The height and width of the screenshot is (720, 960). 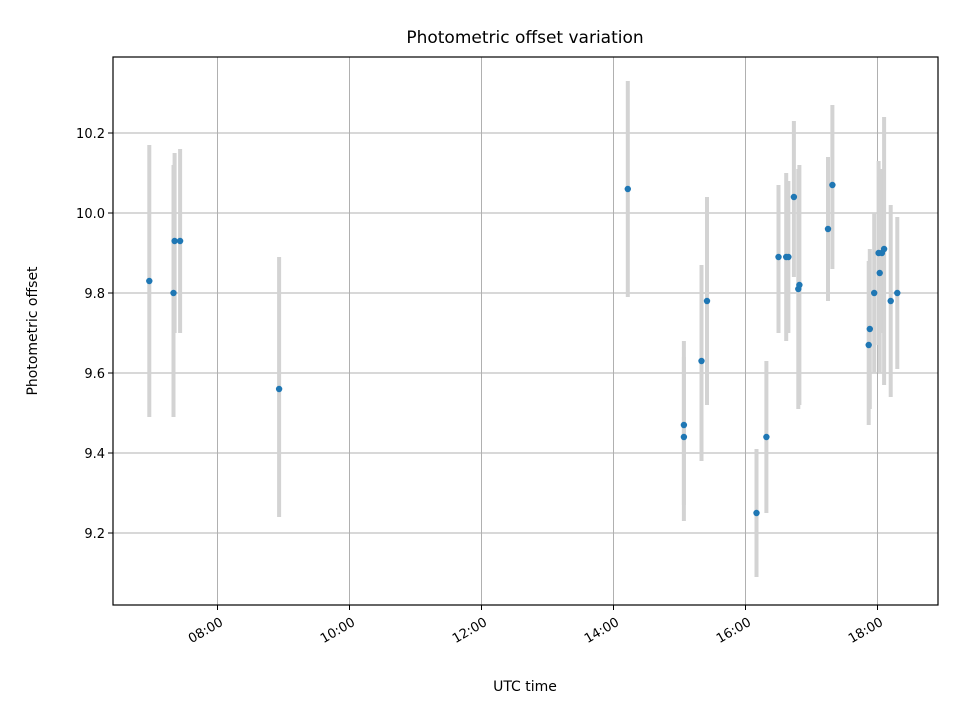 What do you see at coordinates (33, 331) in the screenshot?
I see `y-axis-label: Photometric offset` at bounding box center [33, 331].